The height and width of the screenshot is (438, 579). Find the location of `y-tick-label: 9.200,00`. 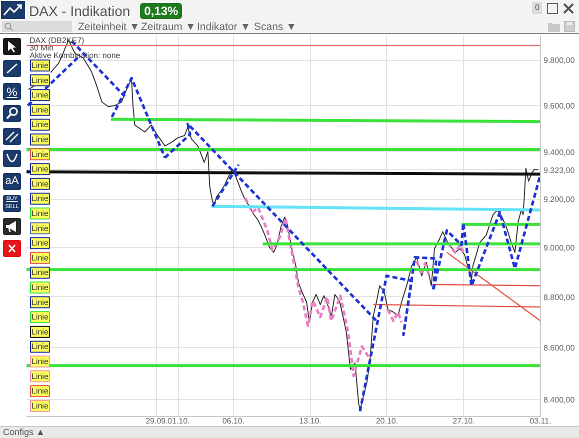

y-tick-label: 9.200,00 is located at coordinates (560, 199).